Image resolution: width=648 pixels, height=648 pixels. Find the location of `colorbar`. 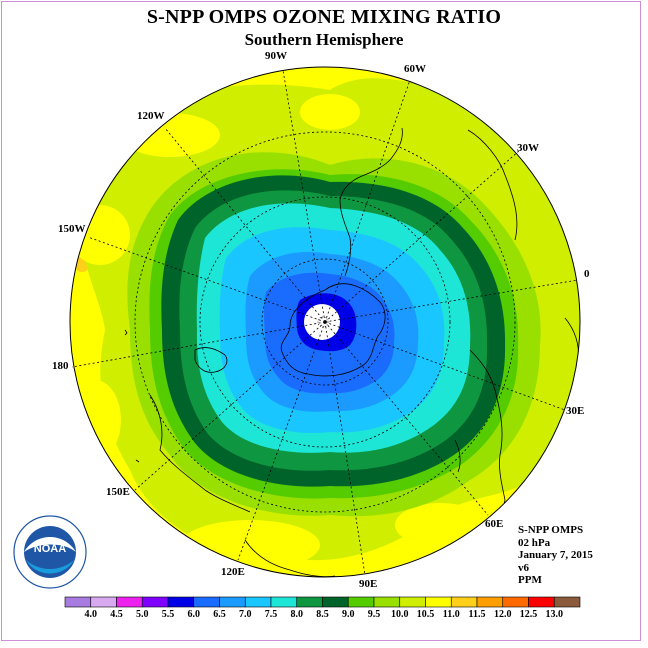

colorbar is located at coordinates (322, 602).